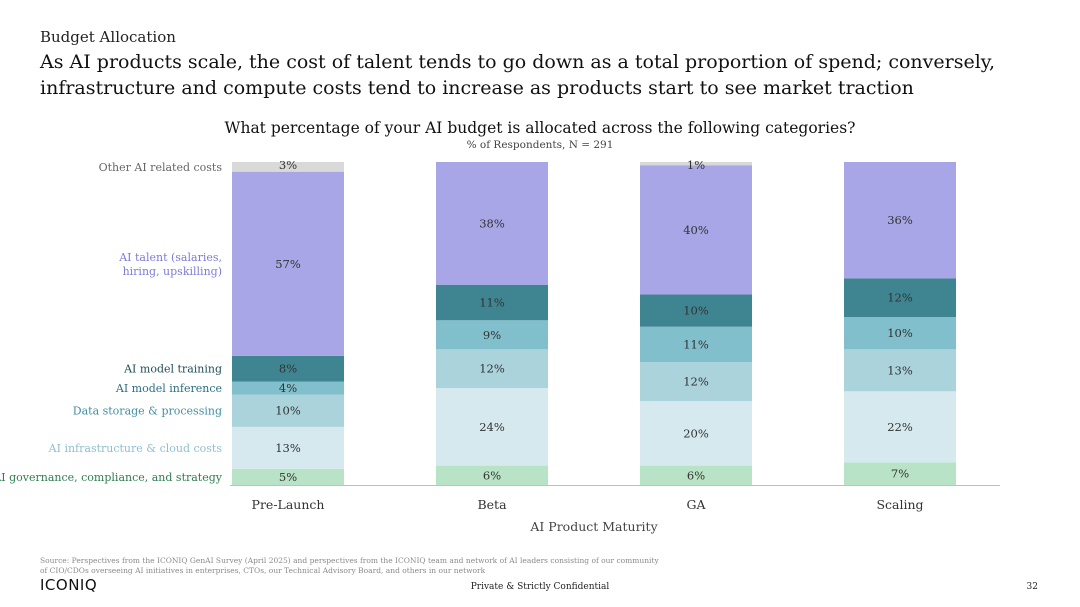  Describe the element at coordinates (540, 145) in the screenshot. I see `chart-subtitle: % of Respondents, N = 291` at that location.